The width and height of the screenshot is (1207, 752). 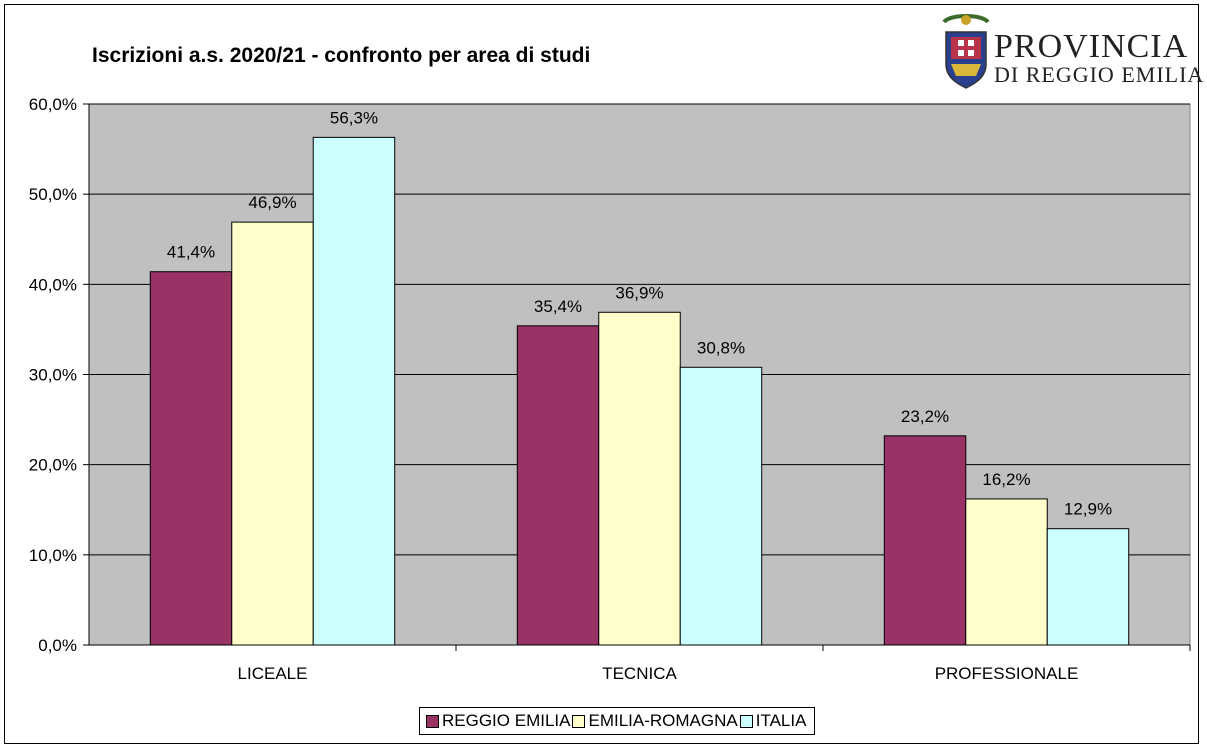 What do you see at coordinates (558, 306) in the screenshot?
I see `data-label: 35,4%` at bounding box center [558, 306].